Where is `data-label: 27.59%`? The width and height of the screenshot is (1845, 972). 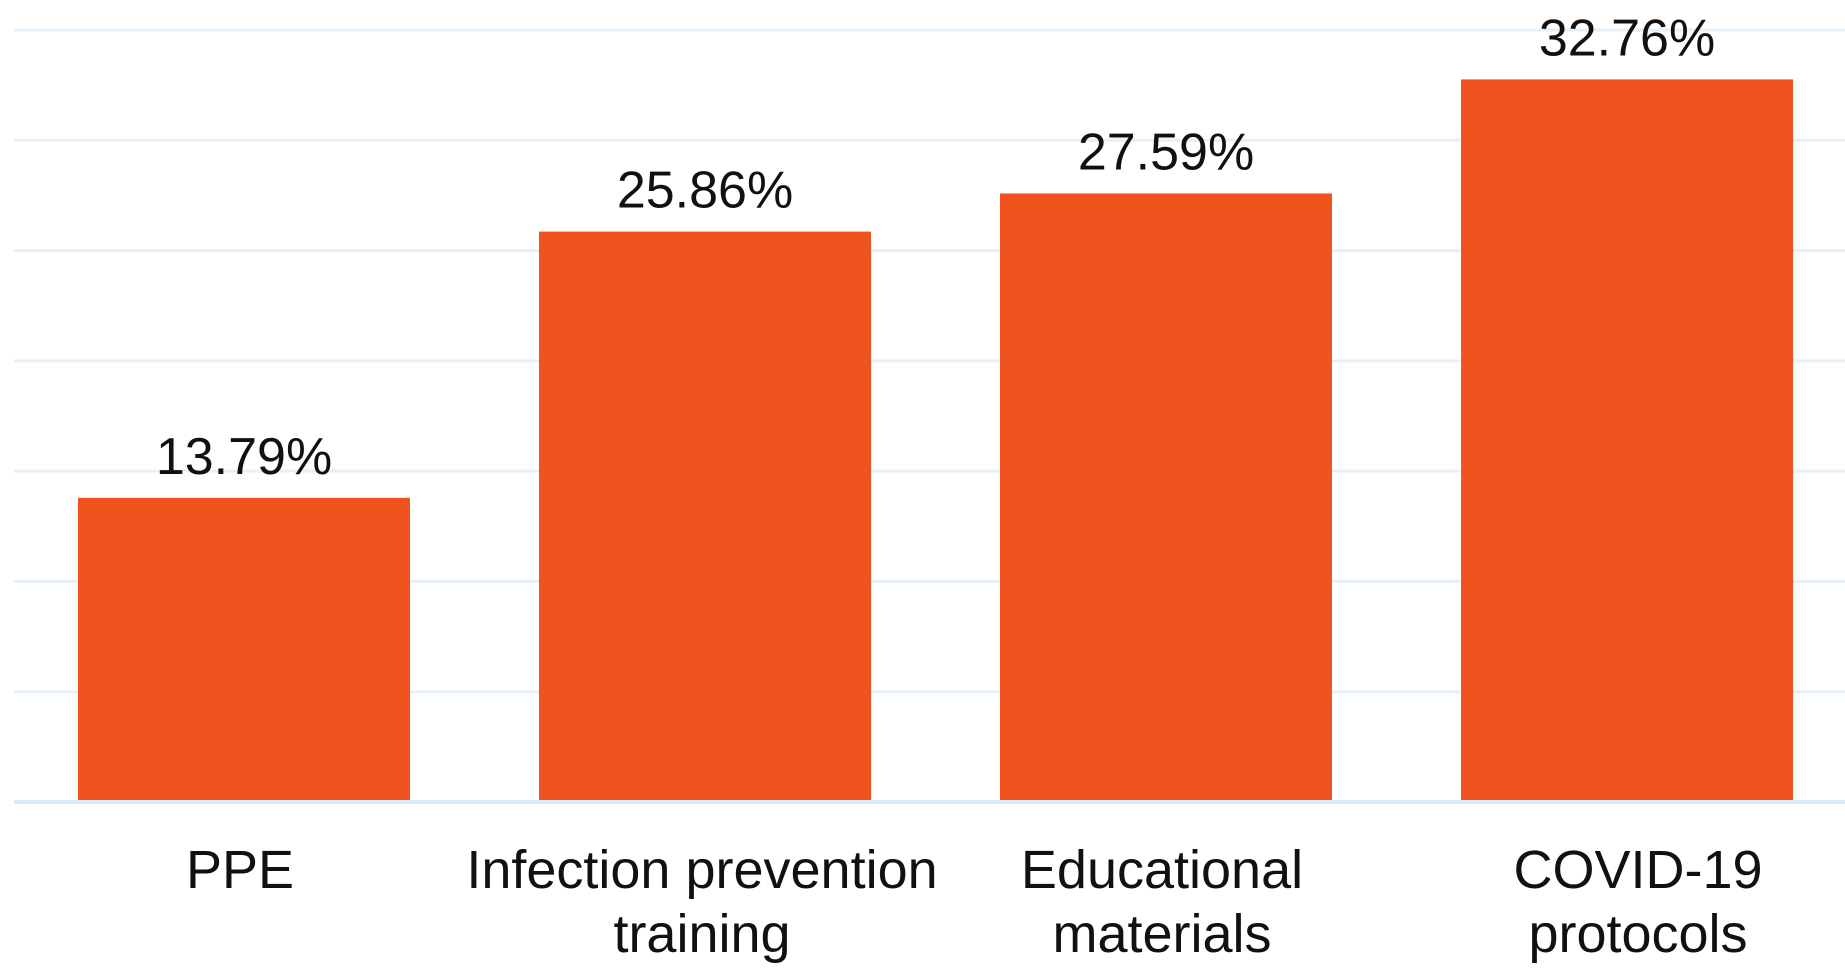 data-label: 27.59% is located at coordinates (1166, 152).